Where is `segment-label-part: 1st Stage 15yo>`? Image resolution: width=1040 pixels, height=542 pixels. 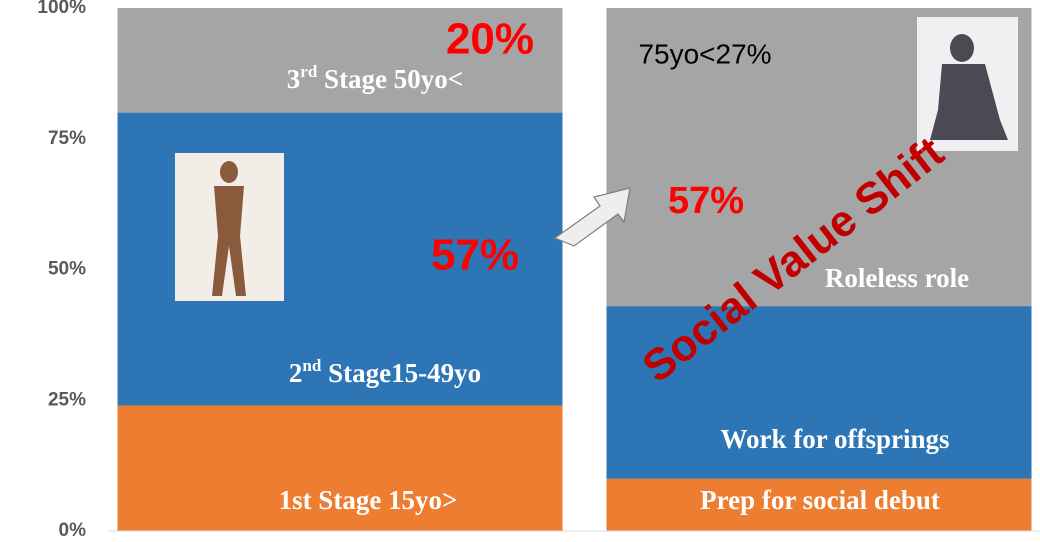
segment-label-part: 1st Stage 15yo> is located at coordinates (368, 500).